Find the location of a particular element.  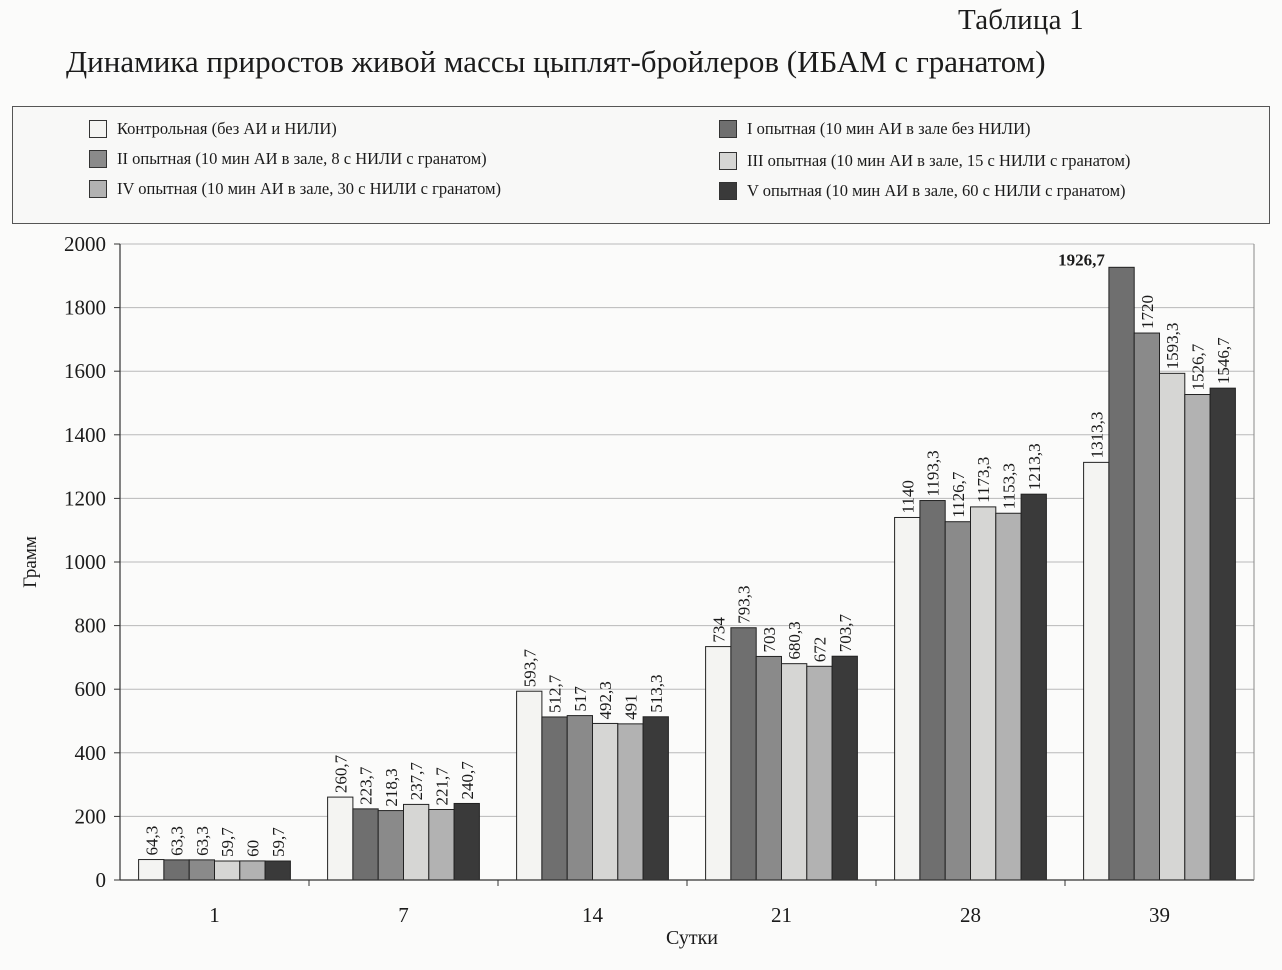

data-label: 680,3 is located at coordinates (794, 640).